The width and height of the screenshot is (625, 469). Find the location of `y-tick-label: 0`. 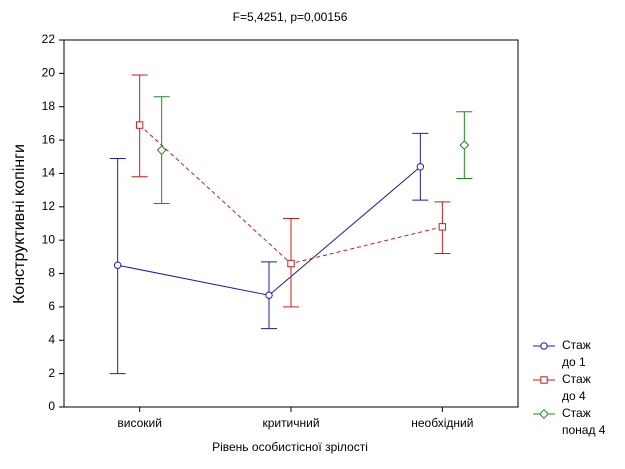

y-tick-label: 0 is located at coordinates (51, 406).